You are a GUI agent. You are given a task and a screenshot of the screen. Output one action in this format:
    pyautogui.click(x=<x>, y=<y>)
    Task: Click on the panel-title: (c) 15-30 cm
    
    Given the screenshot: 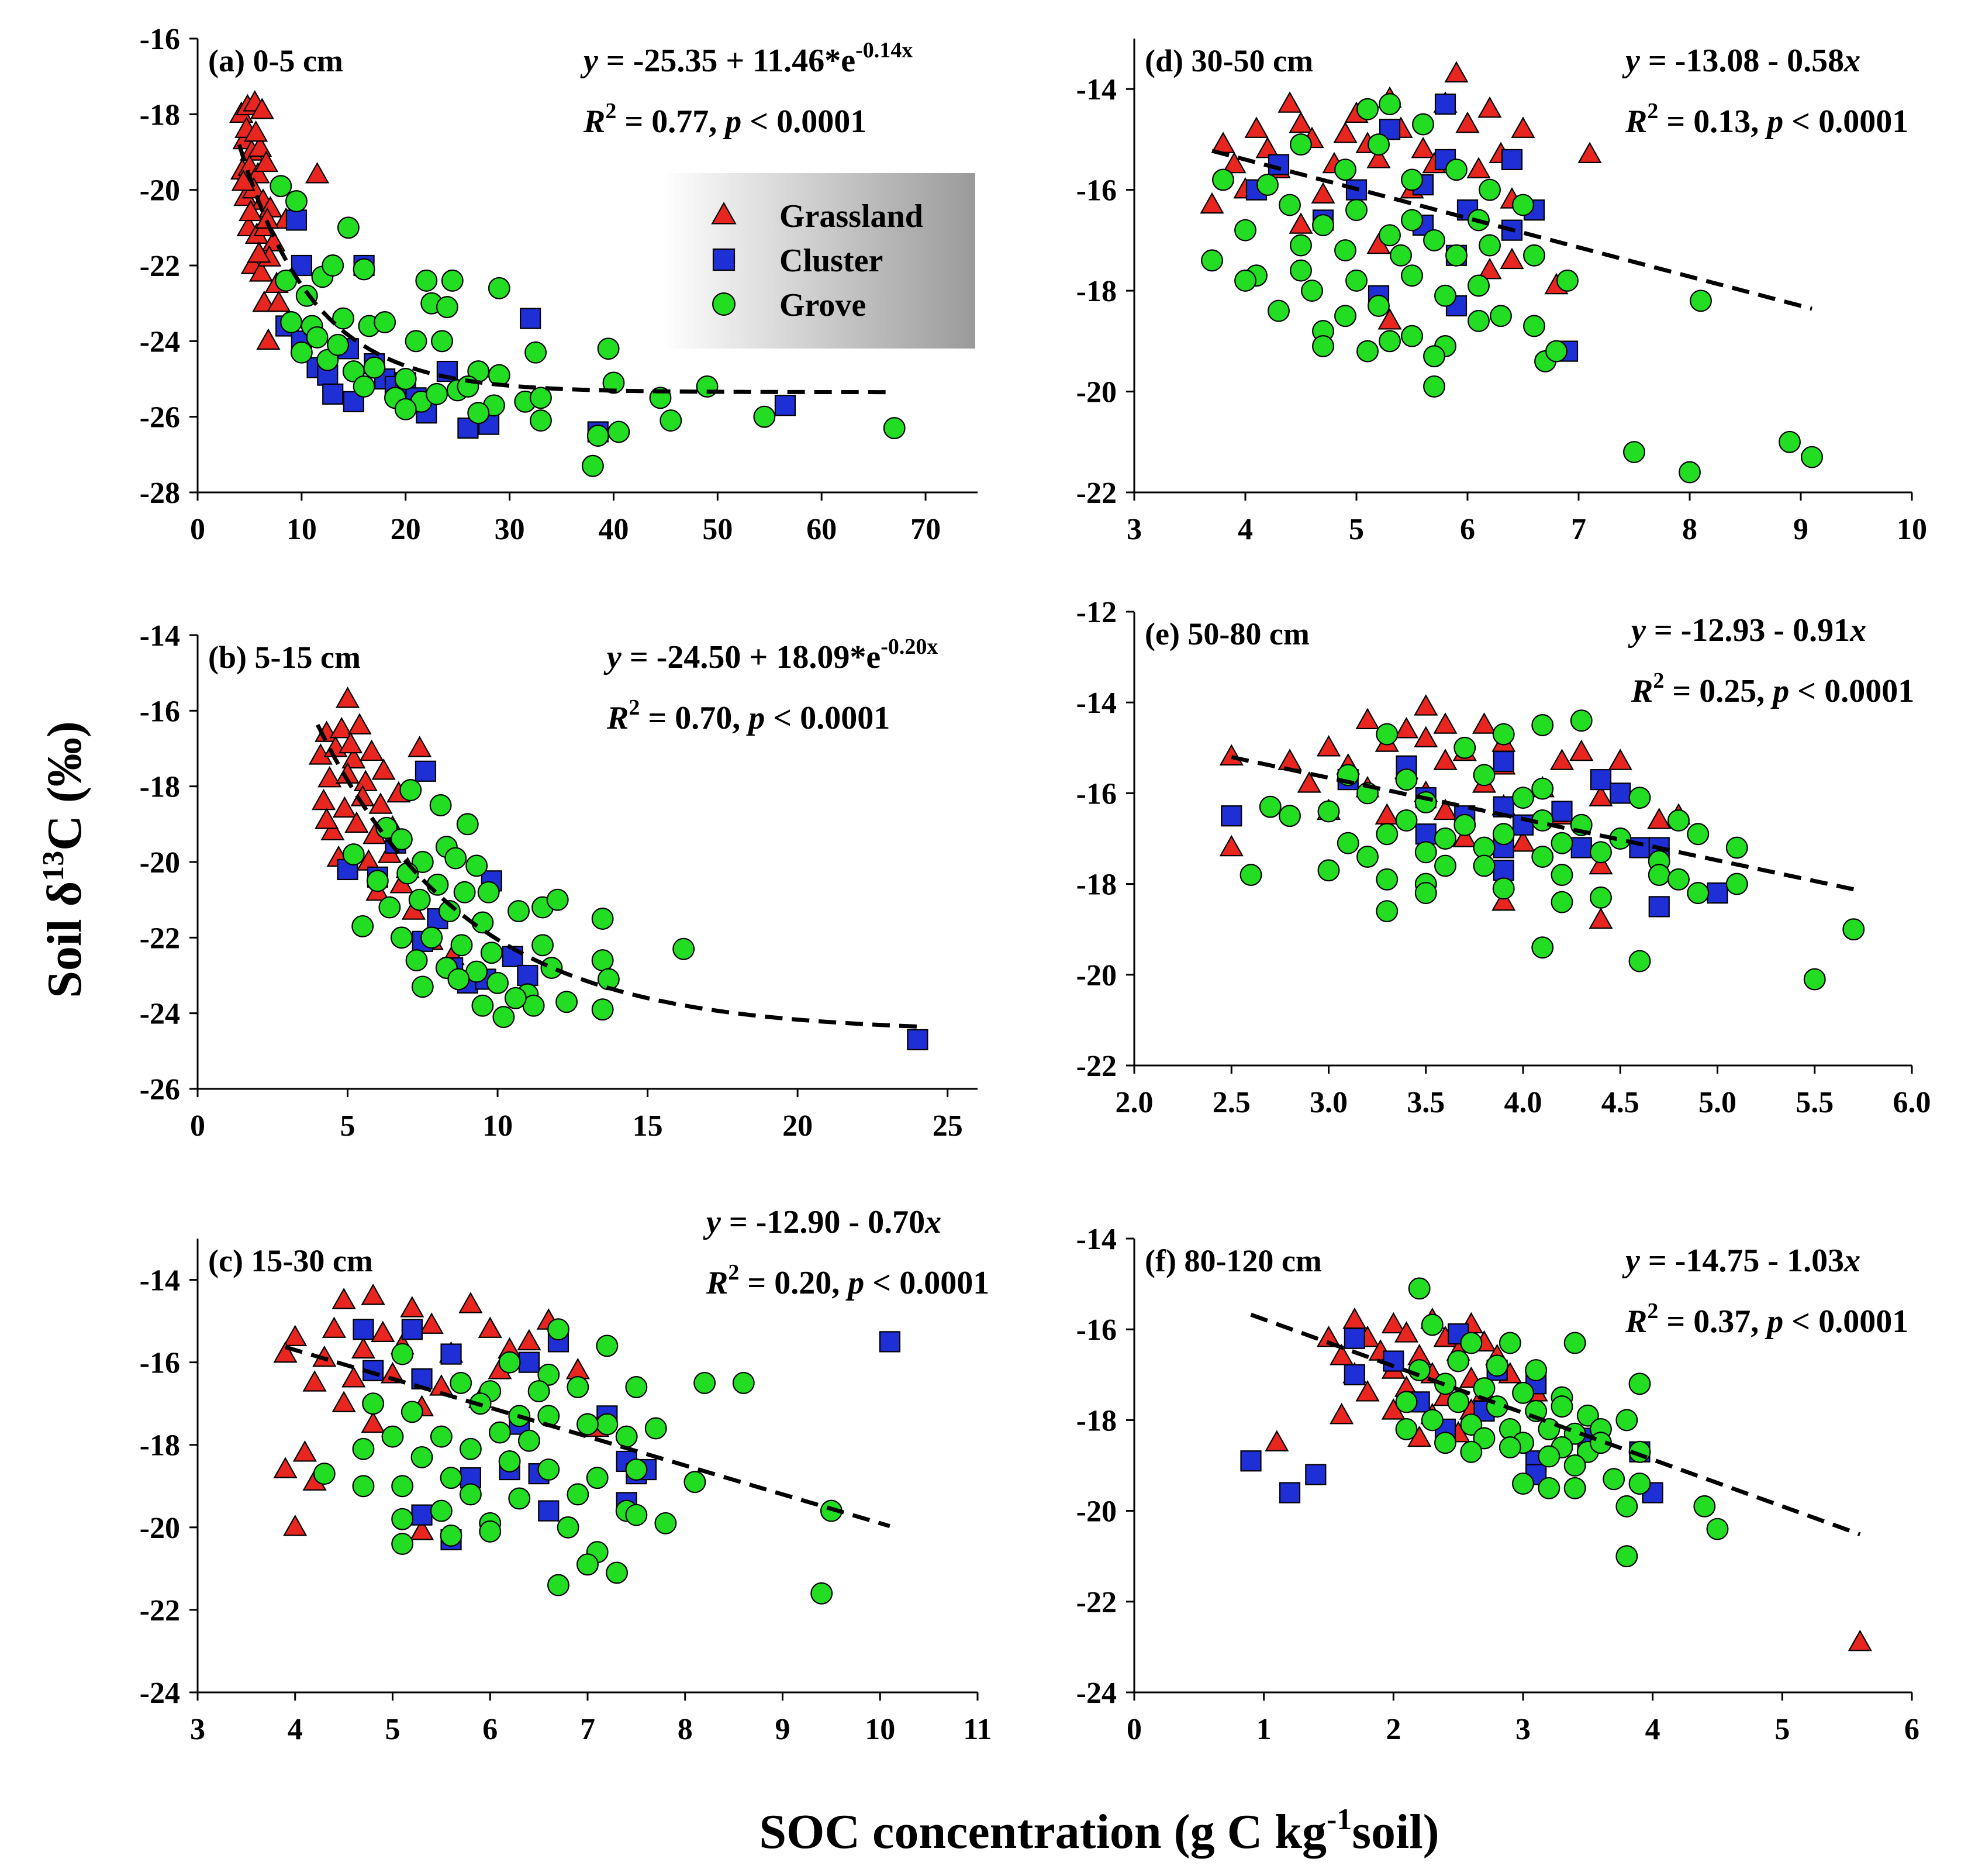 What is the action you would take?
    pyautogui.click(x=290, y=1260)
    